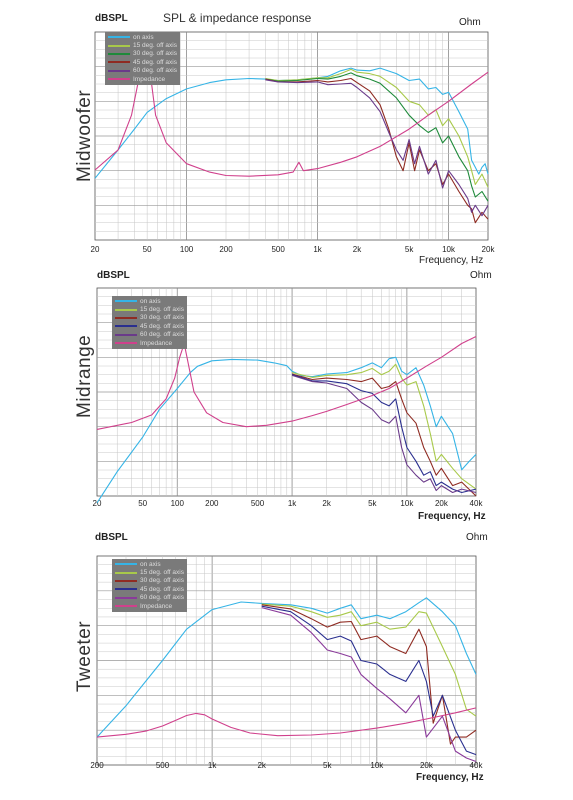 The image size is (573, 800). What do you see at coordinates (149, 79) in the screenshot?
I see `legend-label: Impedance` at bounding box center [149, 79].